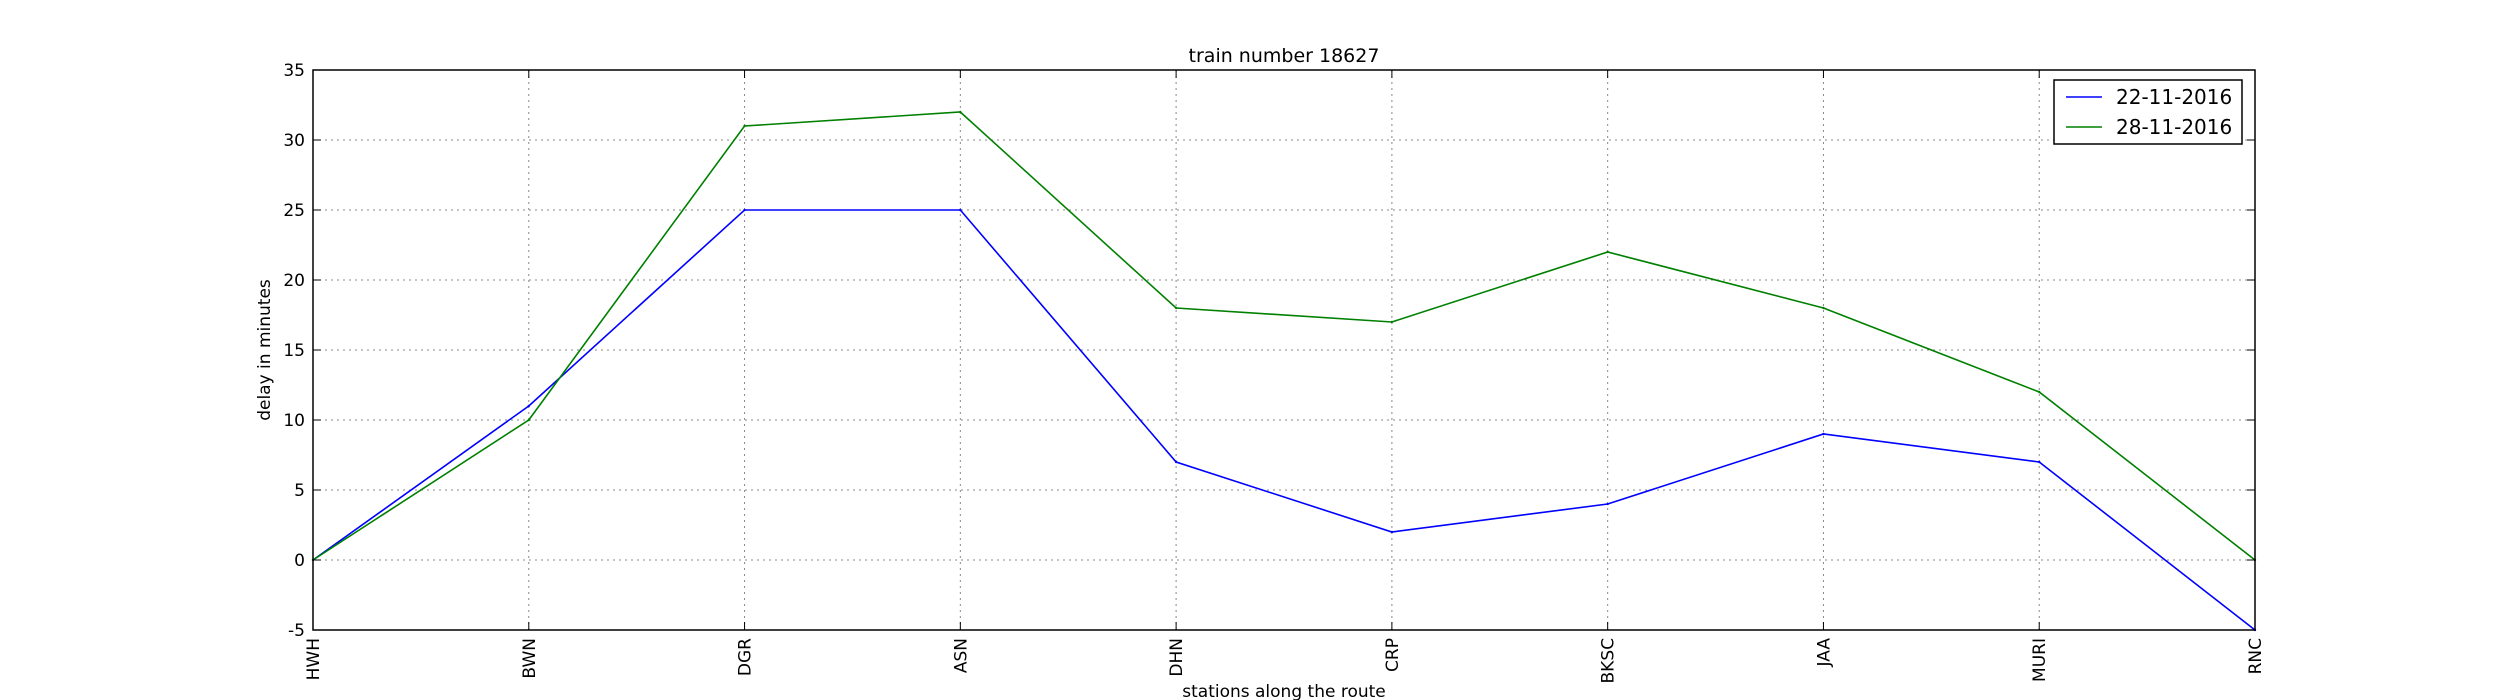 The height and width of the screenshot is (700, 2500). What do you see at coordinates (746, 657) in the screenshot?
I see `x-tick-label: DGR` at bounding box center [746, 657].